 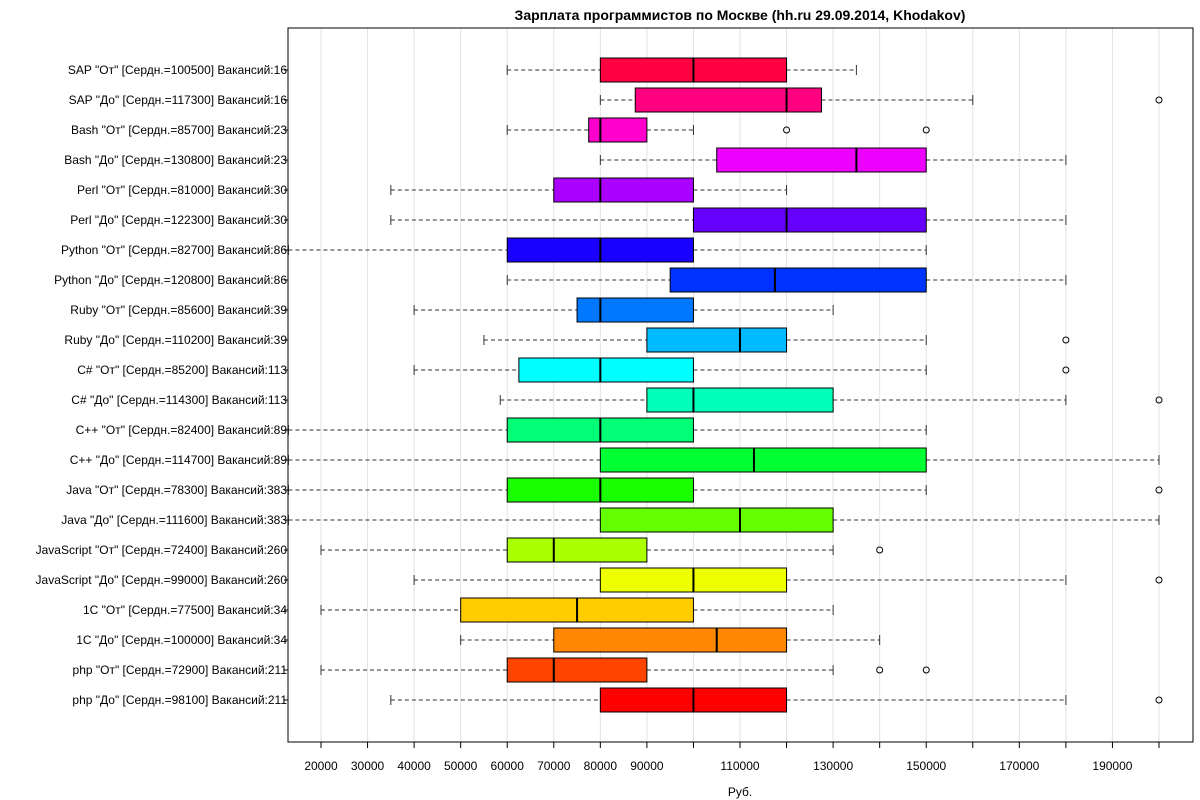 What do you see at coordinates (647, 766) in the screenshot?
I see `x-tick-label: 90000` at bounding box center [647, 766].